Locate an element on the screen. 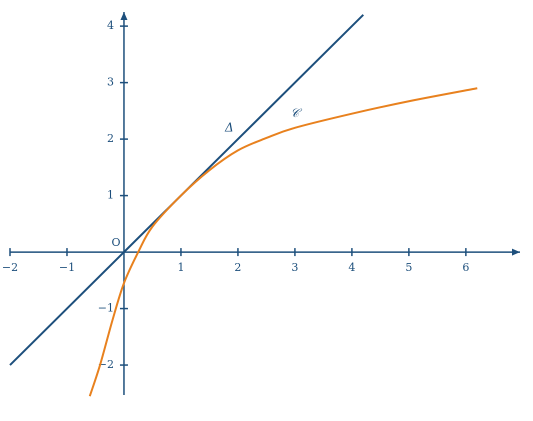  origin-label: O is located at coordinates (115, 242).